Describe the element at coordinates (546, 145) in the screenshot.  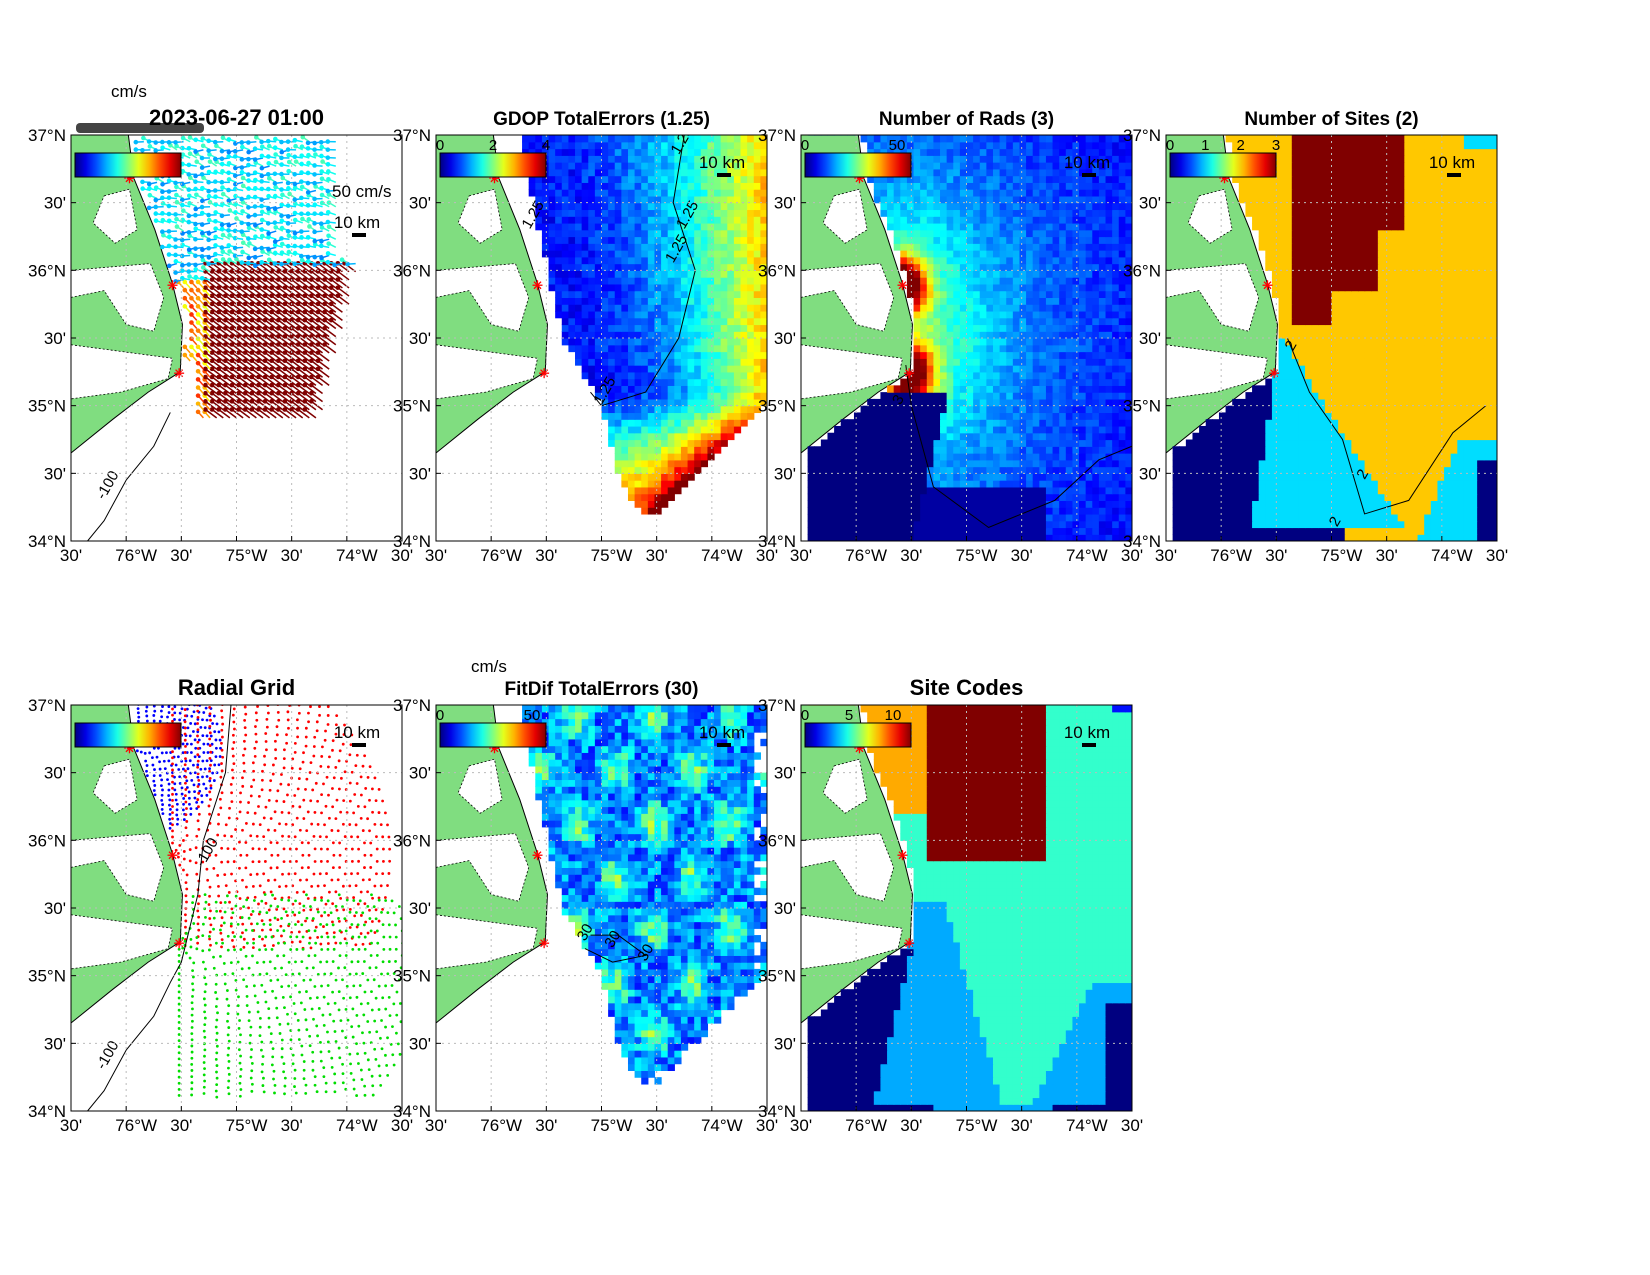
I see `colorbar-tick-label: 4` at that location.